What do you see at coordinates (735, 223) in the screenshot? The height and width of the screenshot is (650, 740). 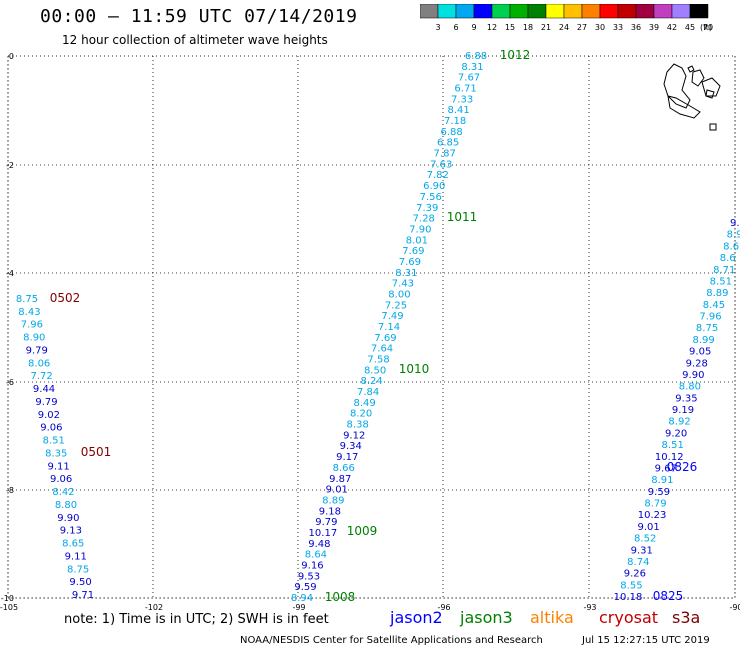 I see `track-c-value: 9.0` at bounding box center [735, 223].